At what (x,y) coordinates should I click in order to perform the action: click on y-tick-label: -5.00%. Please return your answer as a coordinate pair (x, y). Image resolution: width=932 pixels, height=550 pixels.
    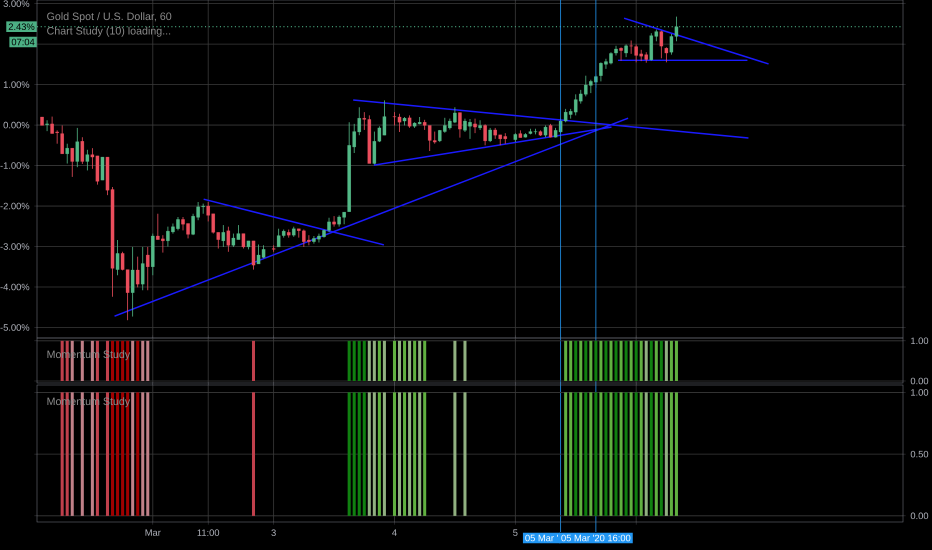
    Looking at the image, I should click on (15, 327).